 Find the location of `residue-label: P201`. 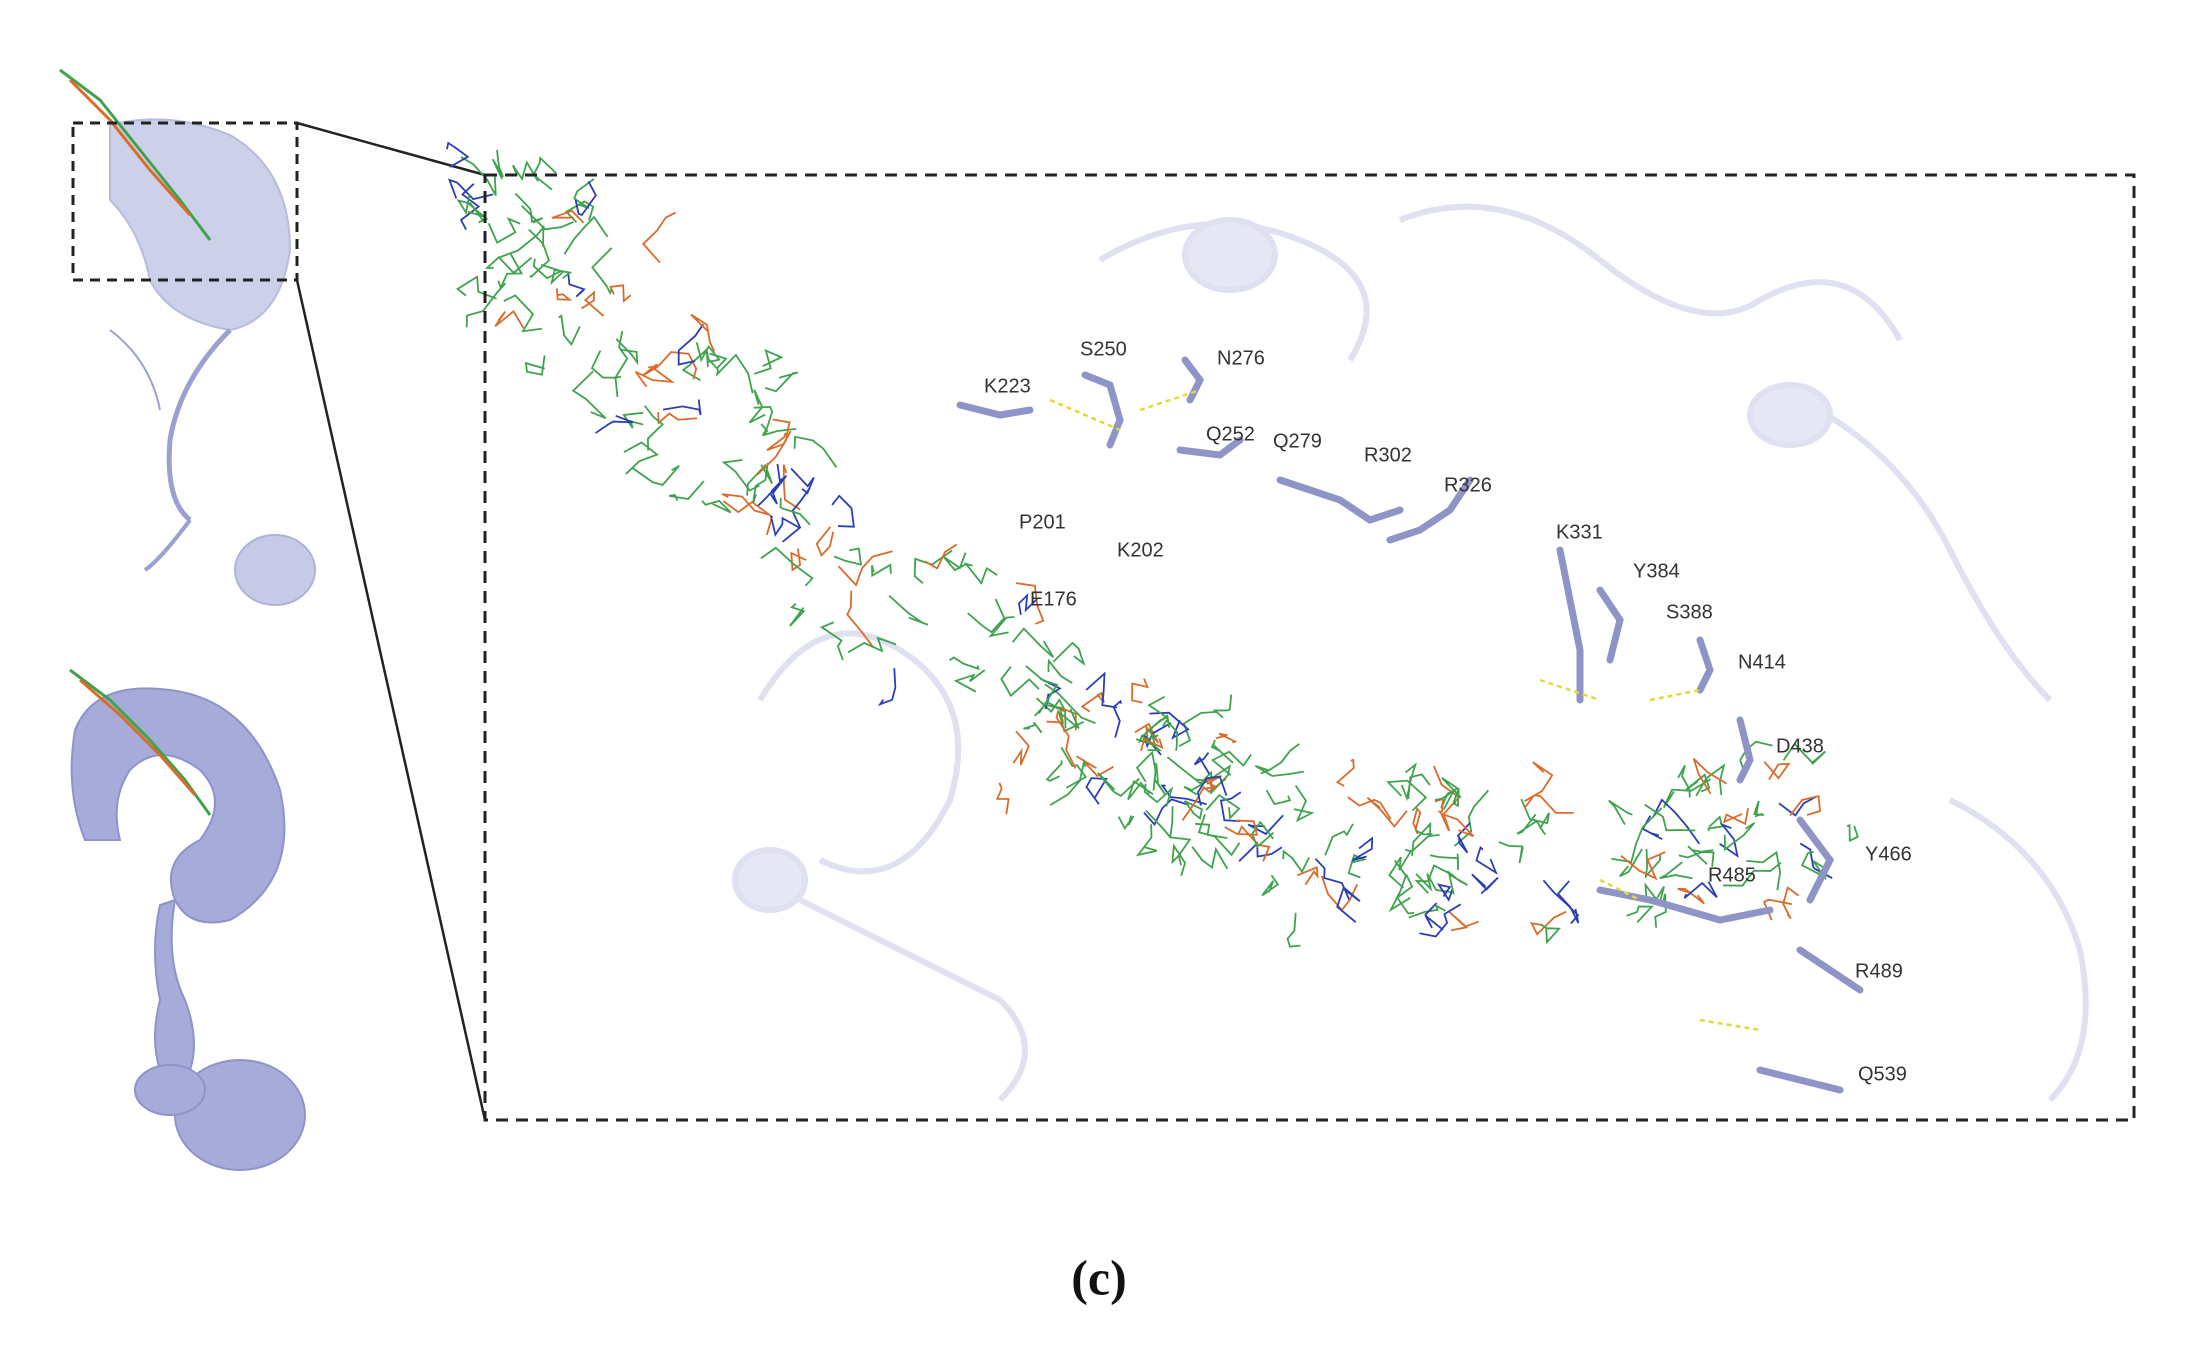

residue-label: P201 is located at coordinates (1042, 522).